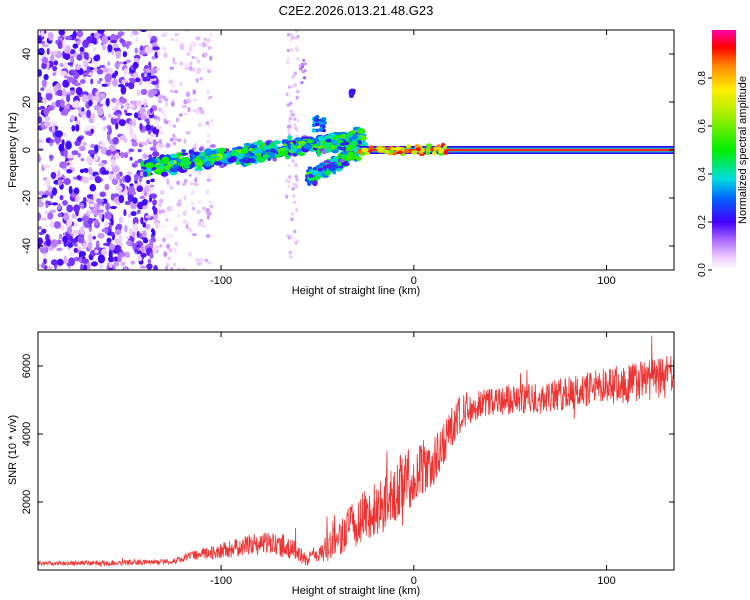  What do you see at coordinates (356, 291) in the screenshot?
I see `spectrogram-x-label: Height of straight line (km)` at bounding box center [356, 291].